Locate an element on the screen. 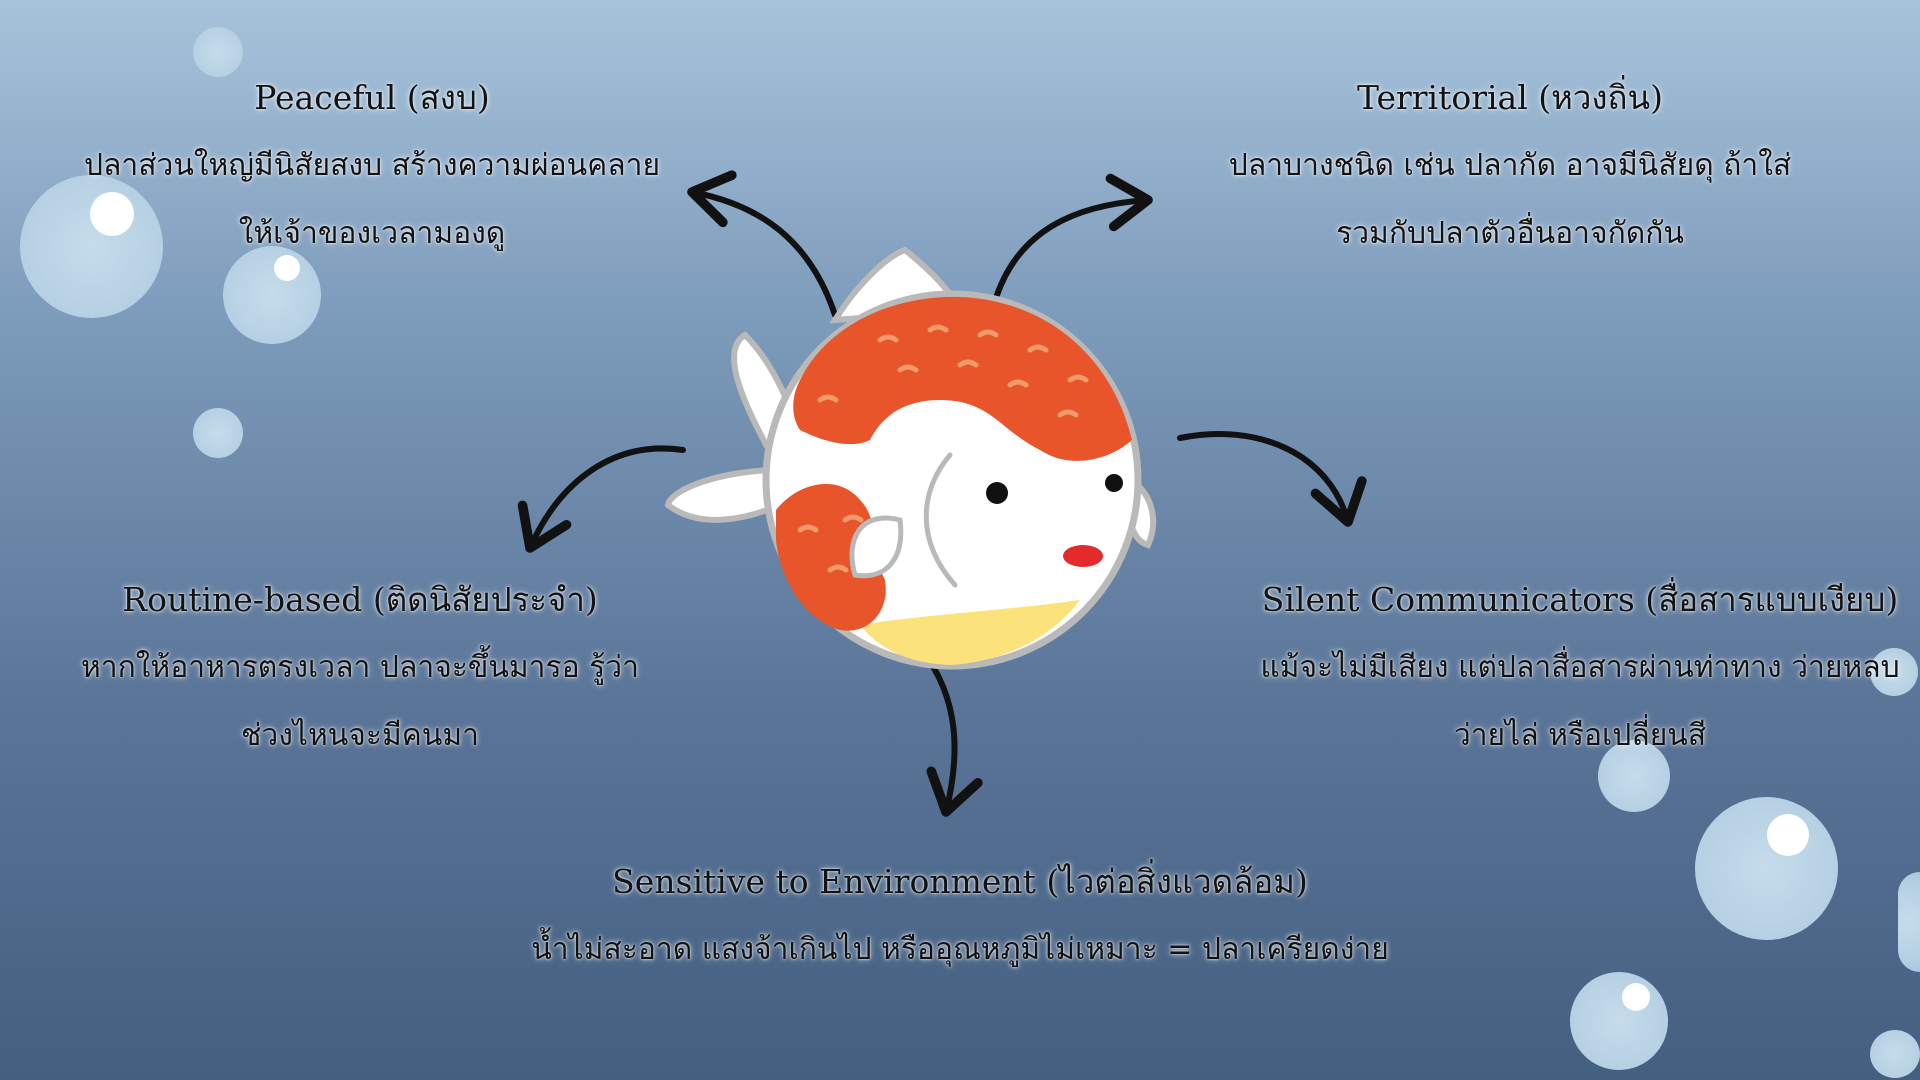  node-desc-line: ปลาส่วนใหญ่มีนิสัยสงบ สร้างความผ่อนคลาย is located at coordinates (372, 165).